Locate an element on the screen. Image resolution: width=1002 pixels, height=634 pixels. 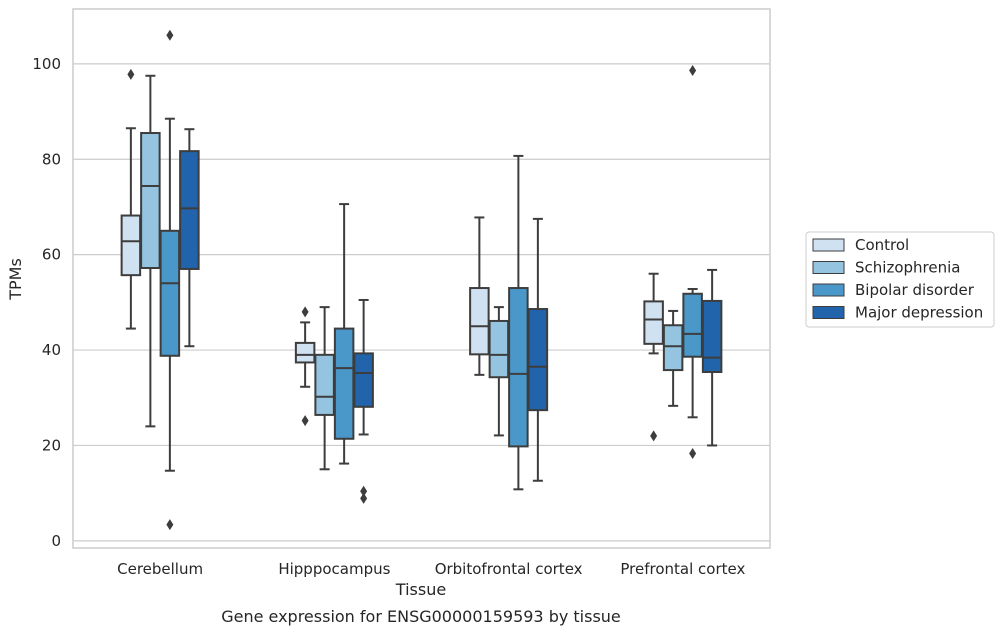
x-axis-title: Tissue is located at coordinates (420, 589).